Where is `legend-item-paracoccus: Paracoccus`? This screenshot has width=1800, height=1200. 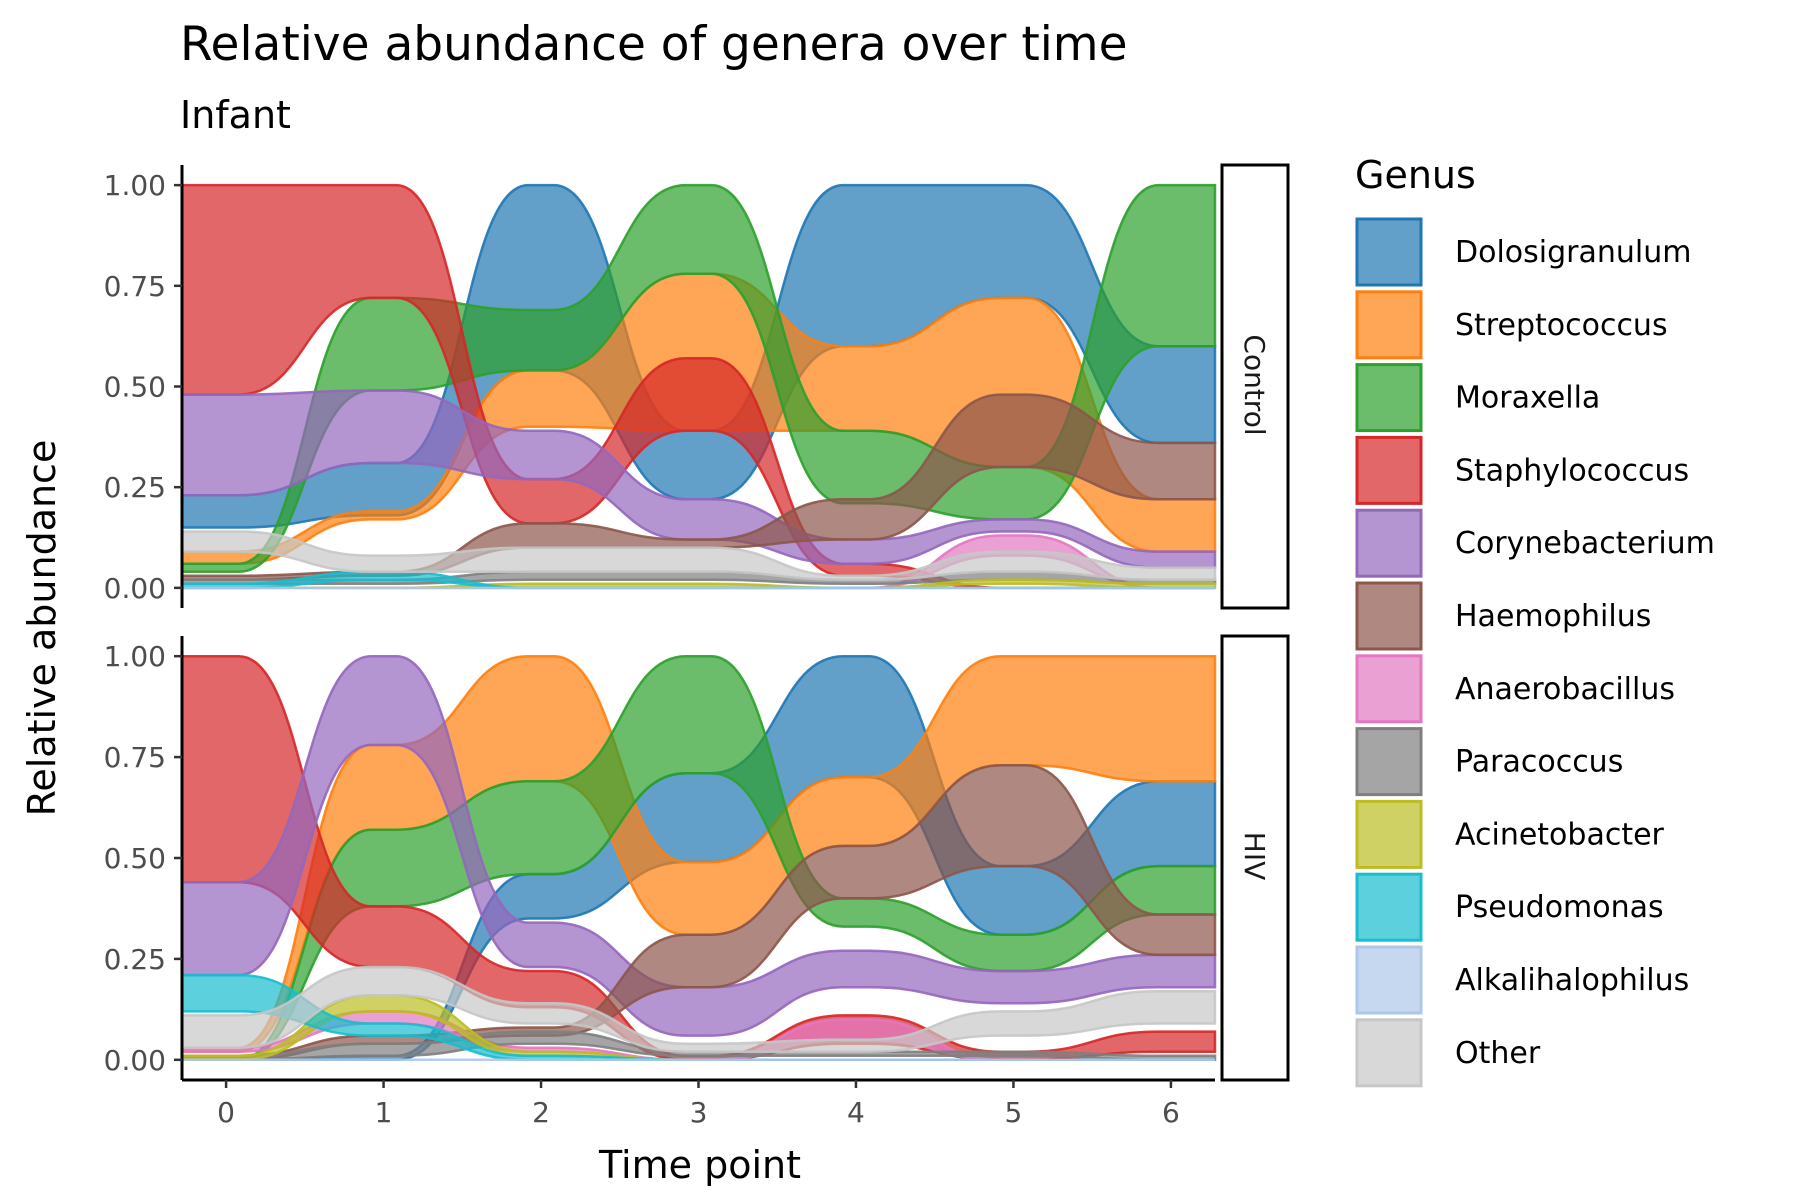 legend-item-paracoccus: Paracoccus is located at coordinates (1489, 762).